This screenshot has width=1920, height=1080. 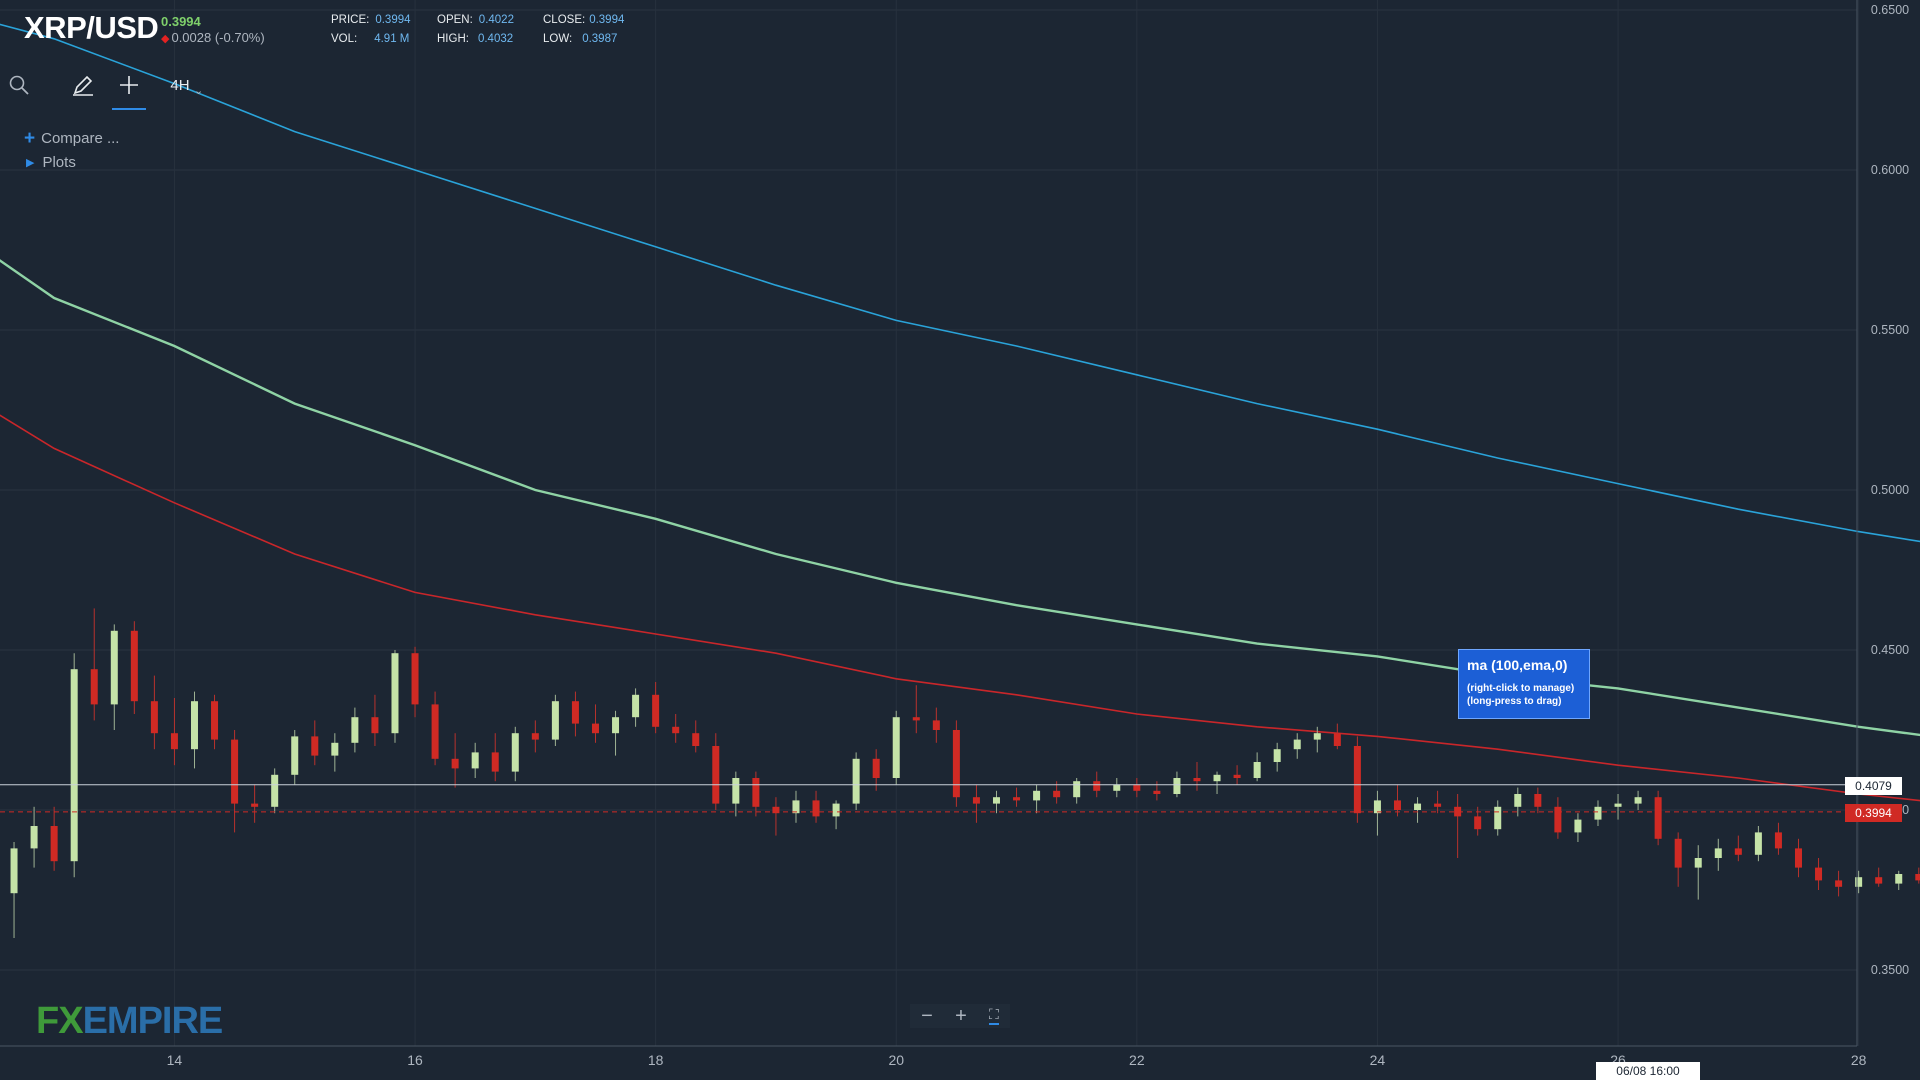 What do you see at coordinates (19, 85) in the screenshot?
I see `search-button` at bounding box center [19, 85].